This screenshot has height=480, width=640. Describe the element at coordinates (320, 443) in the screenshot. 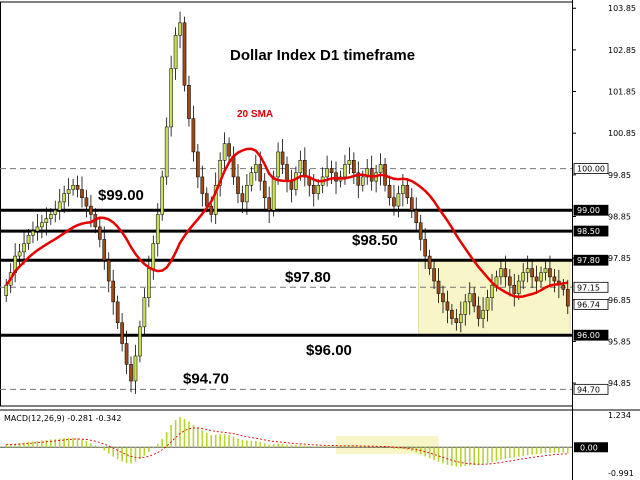

I see `macd-pane: 1.234 0.00 -0.991` at that location.